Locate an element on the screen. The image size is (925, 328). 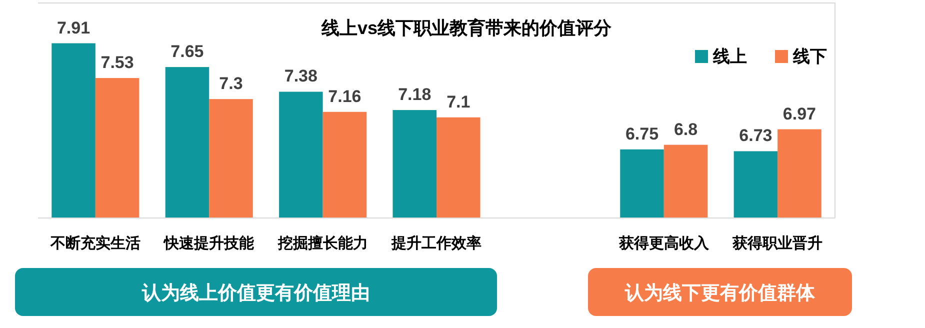
text: 认为线上价值更有价值理由 is located at coordinates (255, 293).